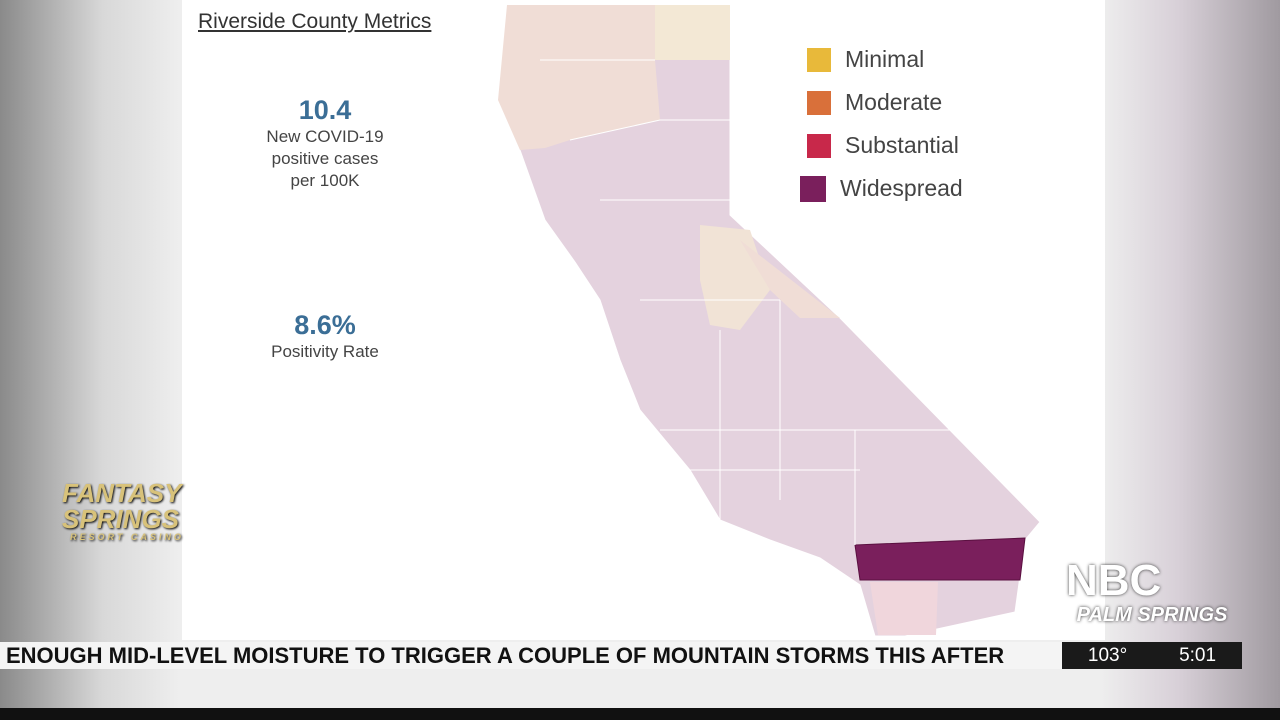 Image resolution: width=1280 pixels, height=720 pixels. I want to click on metric-value: 8.6%, so click(325, 325).